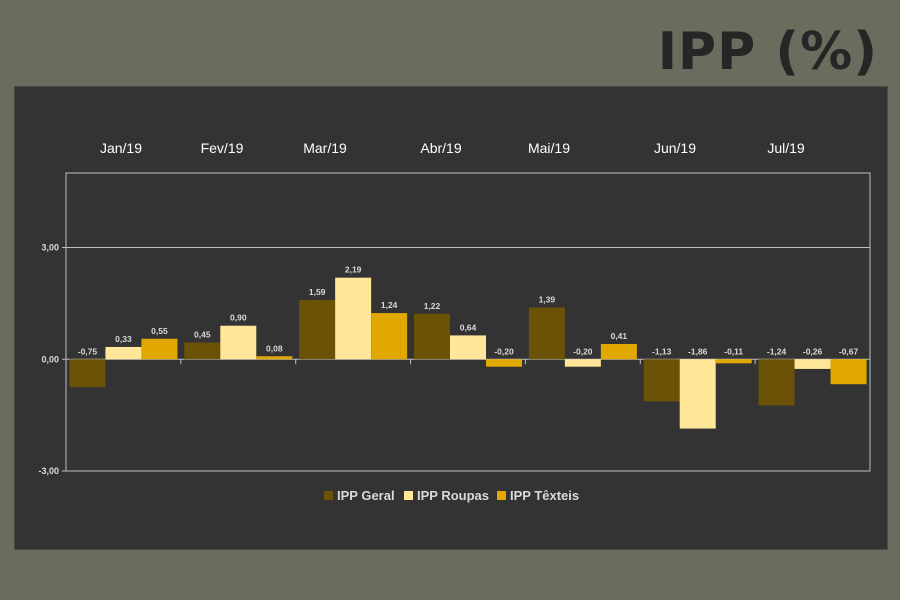 The height and width of the screenshot is (600, 900). I want to click on category-label: Fev/19, so click(222, 148).